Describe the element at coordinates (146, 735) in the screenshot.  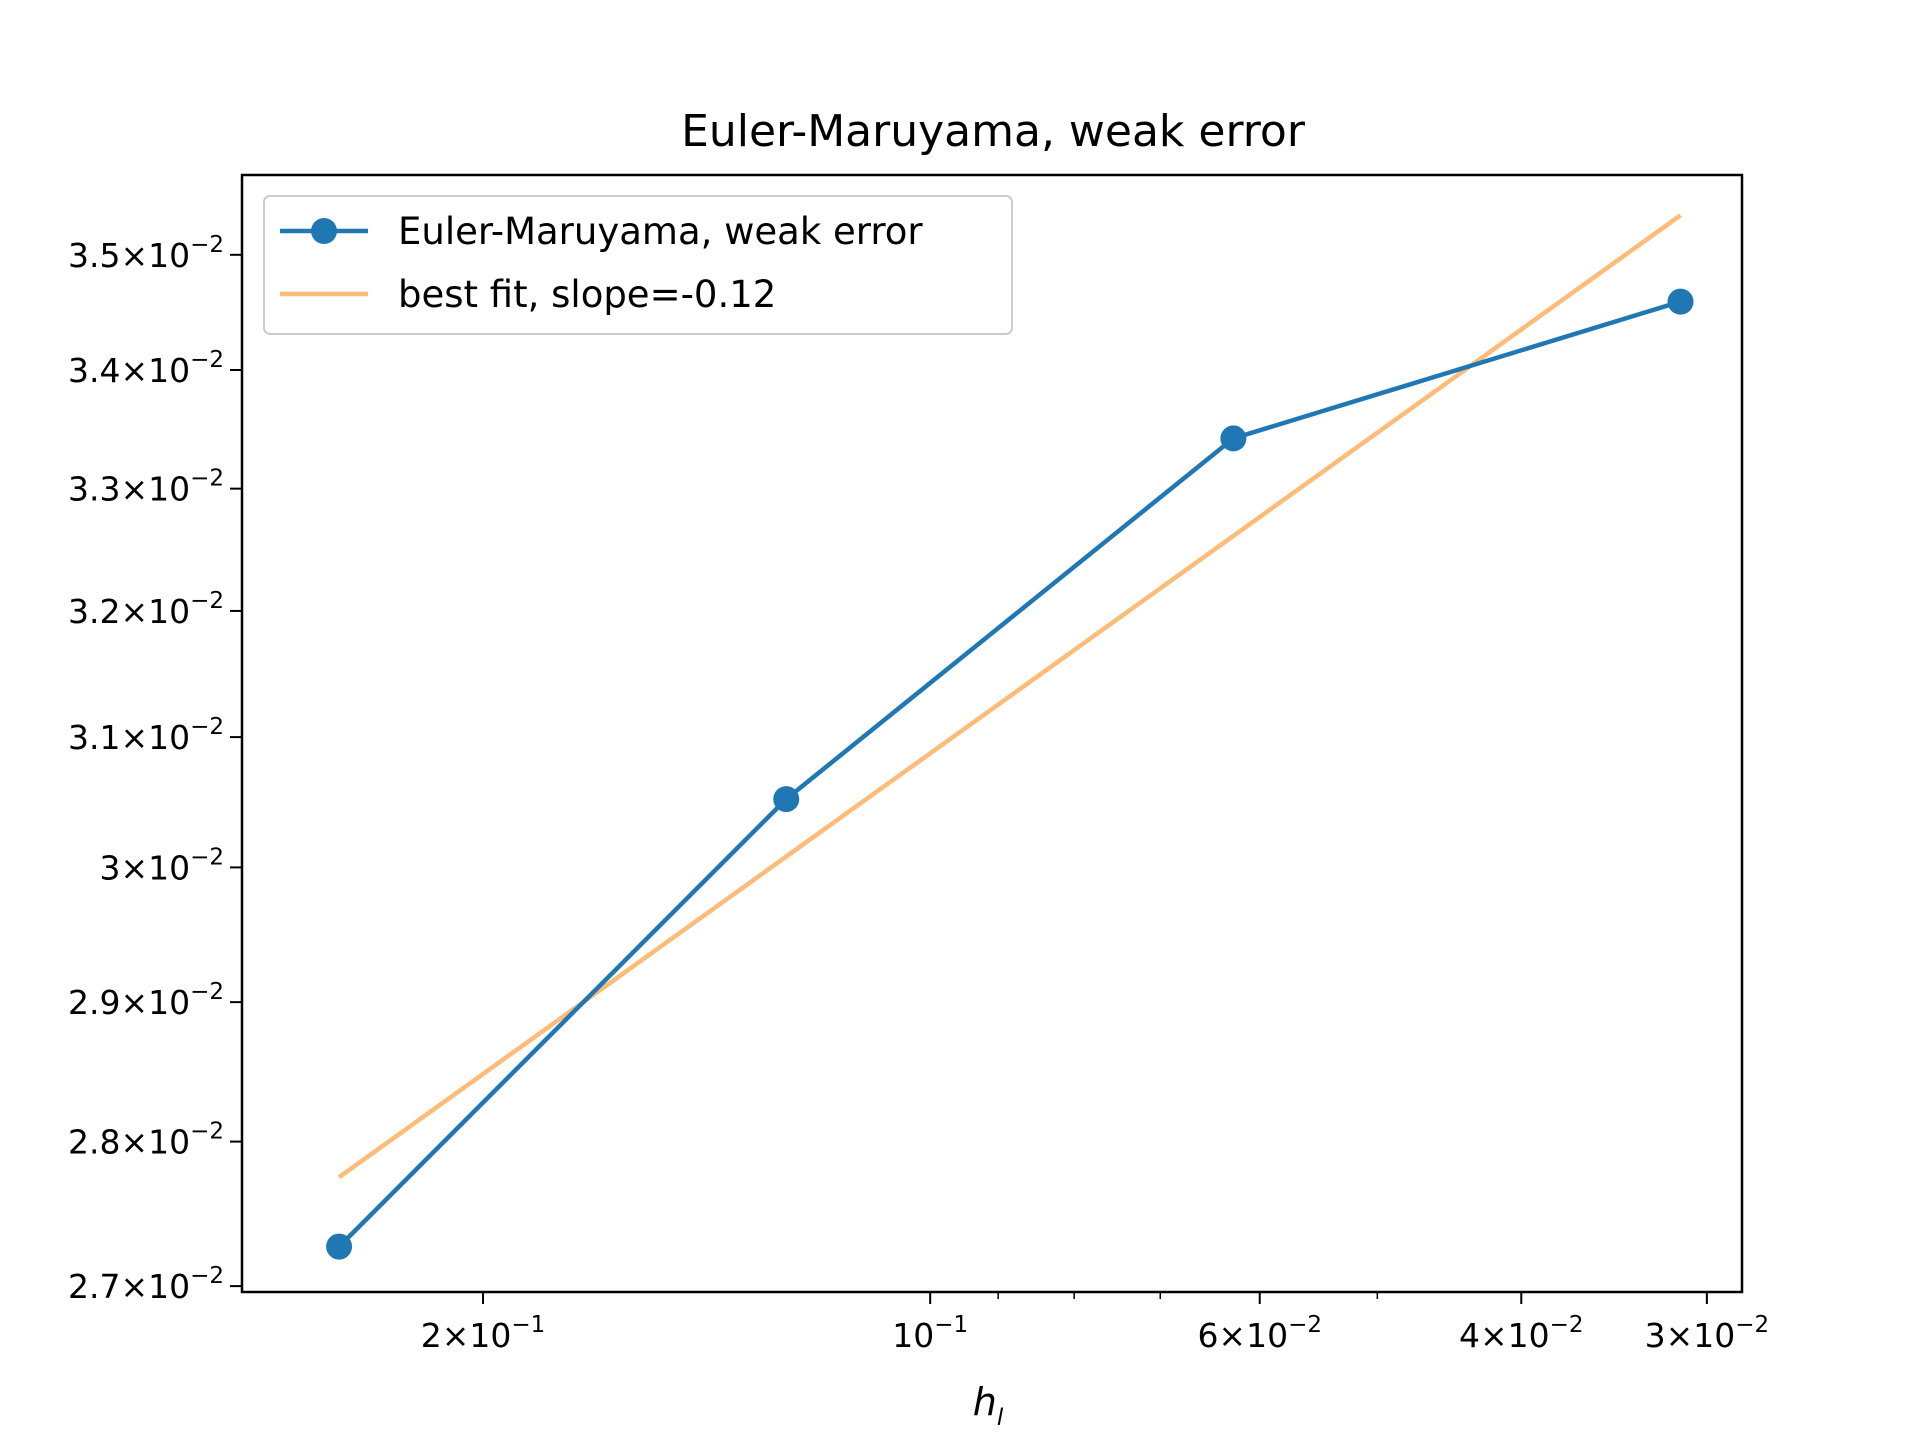
I see `y-tick-label: 3.1×10⁻²` at that location.